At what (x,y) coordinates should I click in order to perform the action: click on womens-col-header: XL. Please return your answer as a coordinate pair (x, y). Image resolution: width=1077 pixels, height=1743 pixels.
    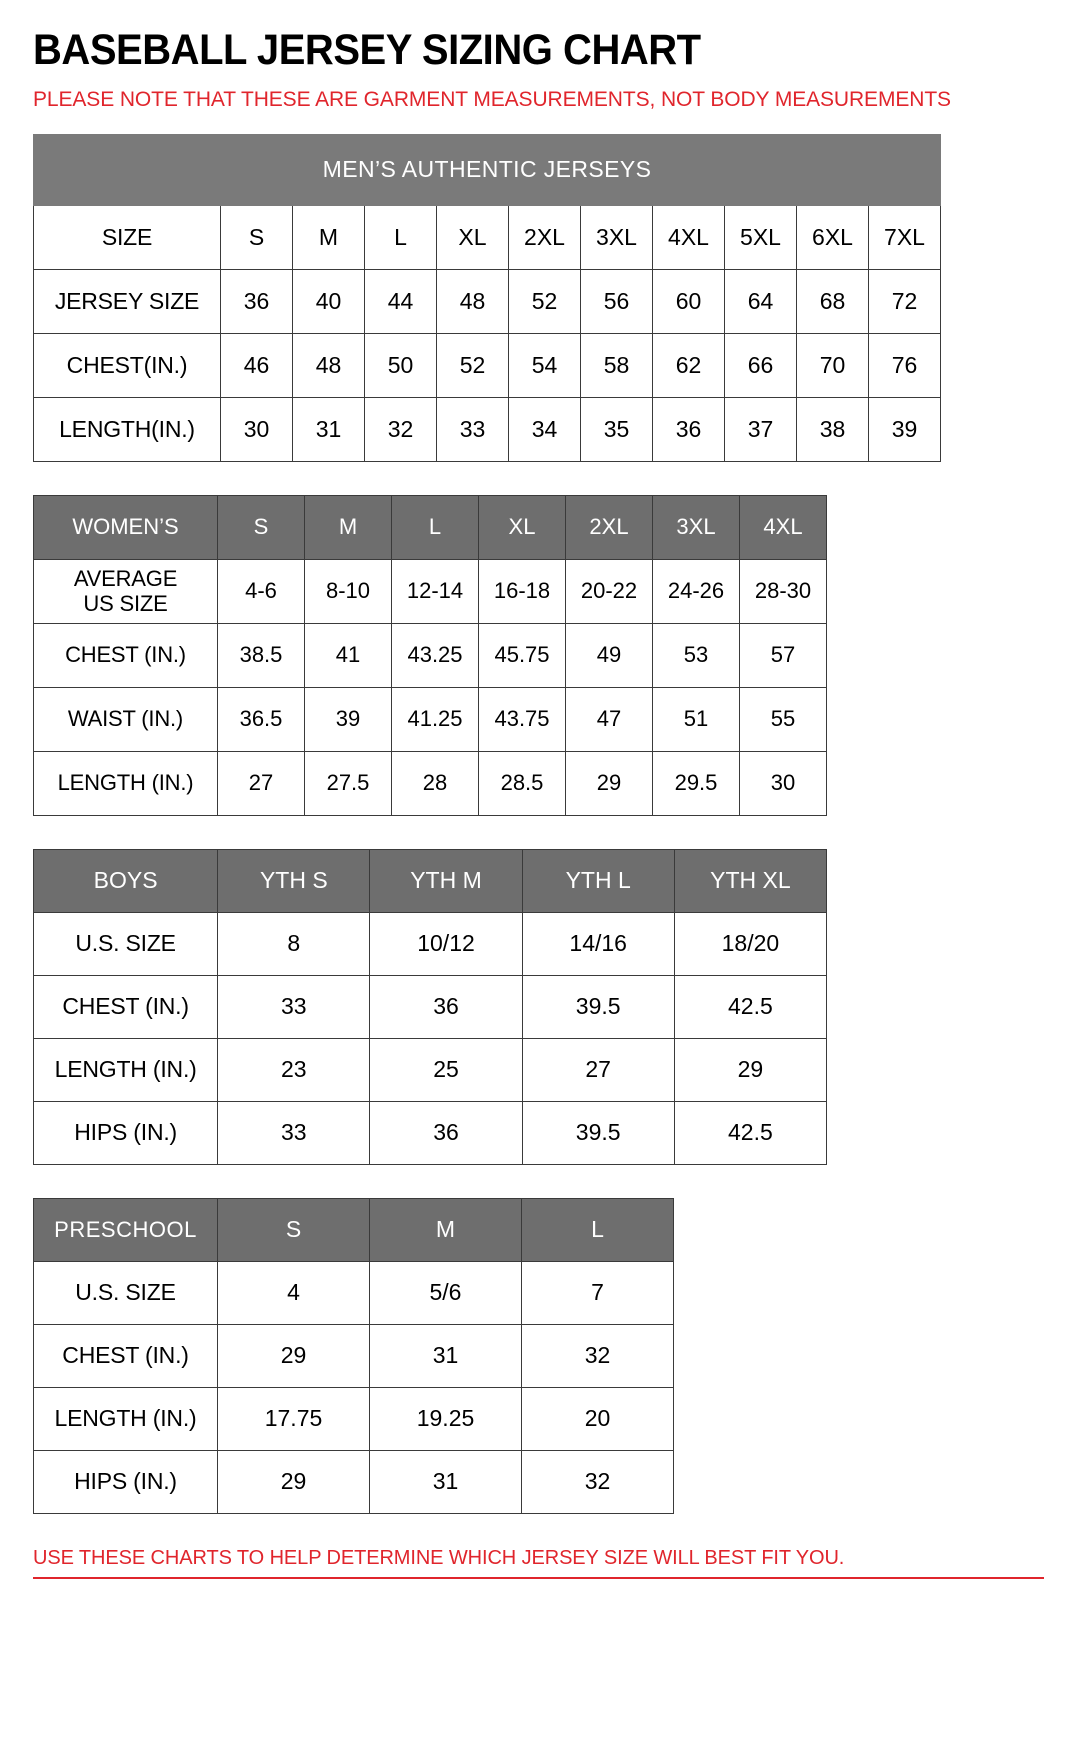
    Looking at the image, I should click on (522, 527).